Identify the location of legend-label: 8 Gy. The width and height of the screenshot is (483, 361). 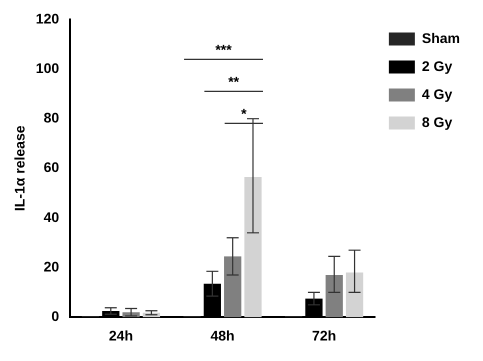
(437, 122).